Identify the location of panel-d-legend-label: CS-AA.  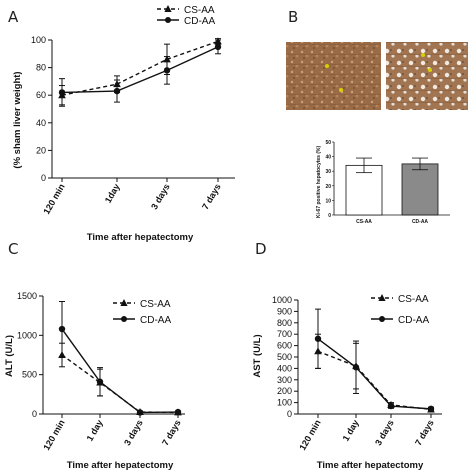
(413, 299).